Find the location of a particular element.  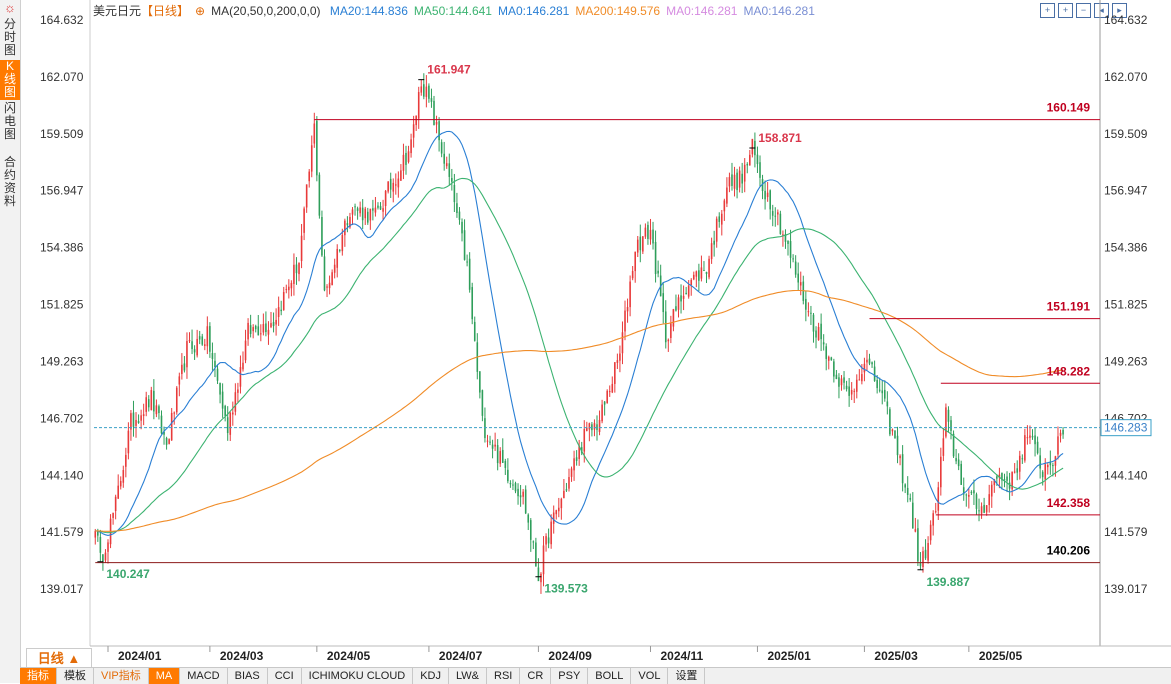

indicator-tab: LW& is located at coordinates (468, 676).